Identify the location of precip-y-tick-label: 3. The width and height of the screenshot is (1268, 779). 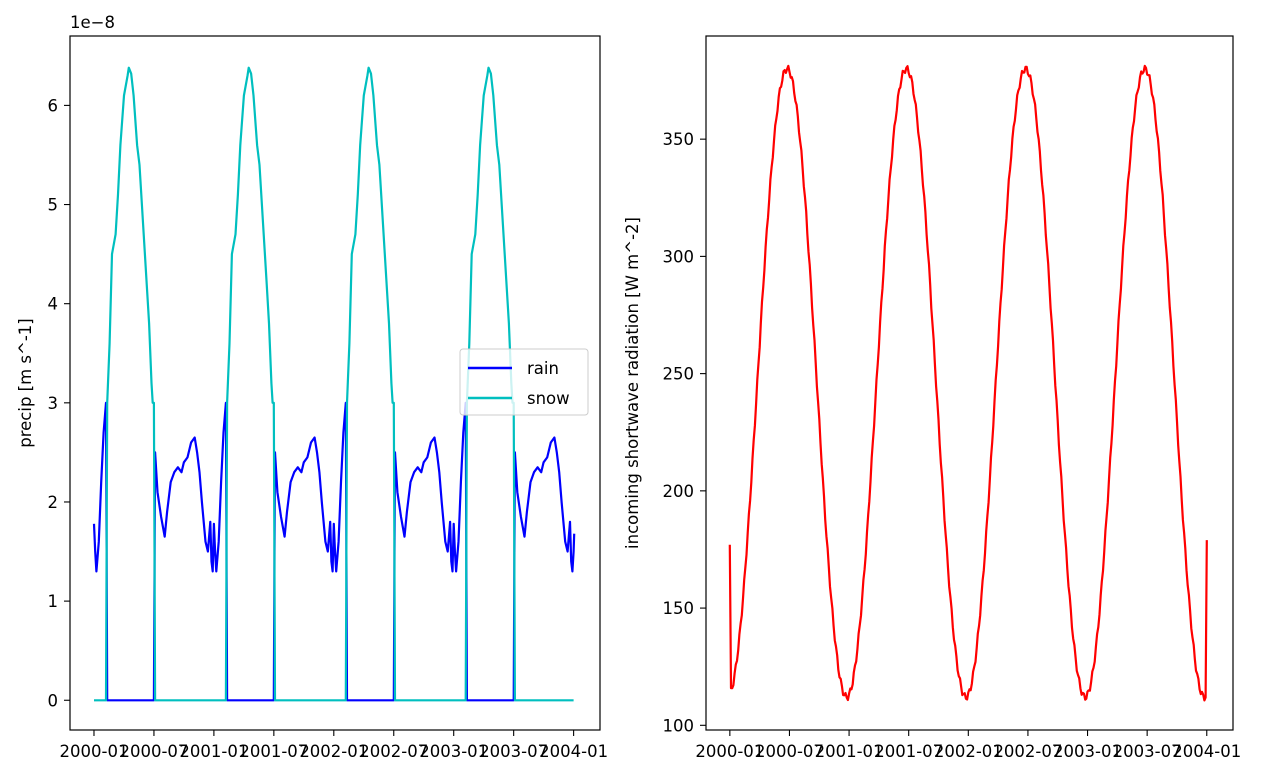
(53, 403).